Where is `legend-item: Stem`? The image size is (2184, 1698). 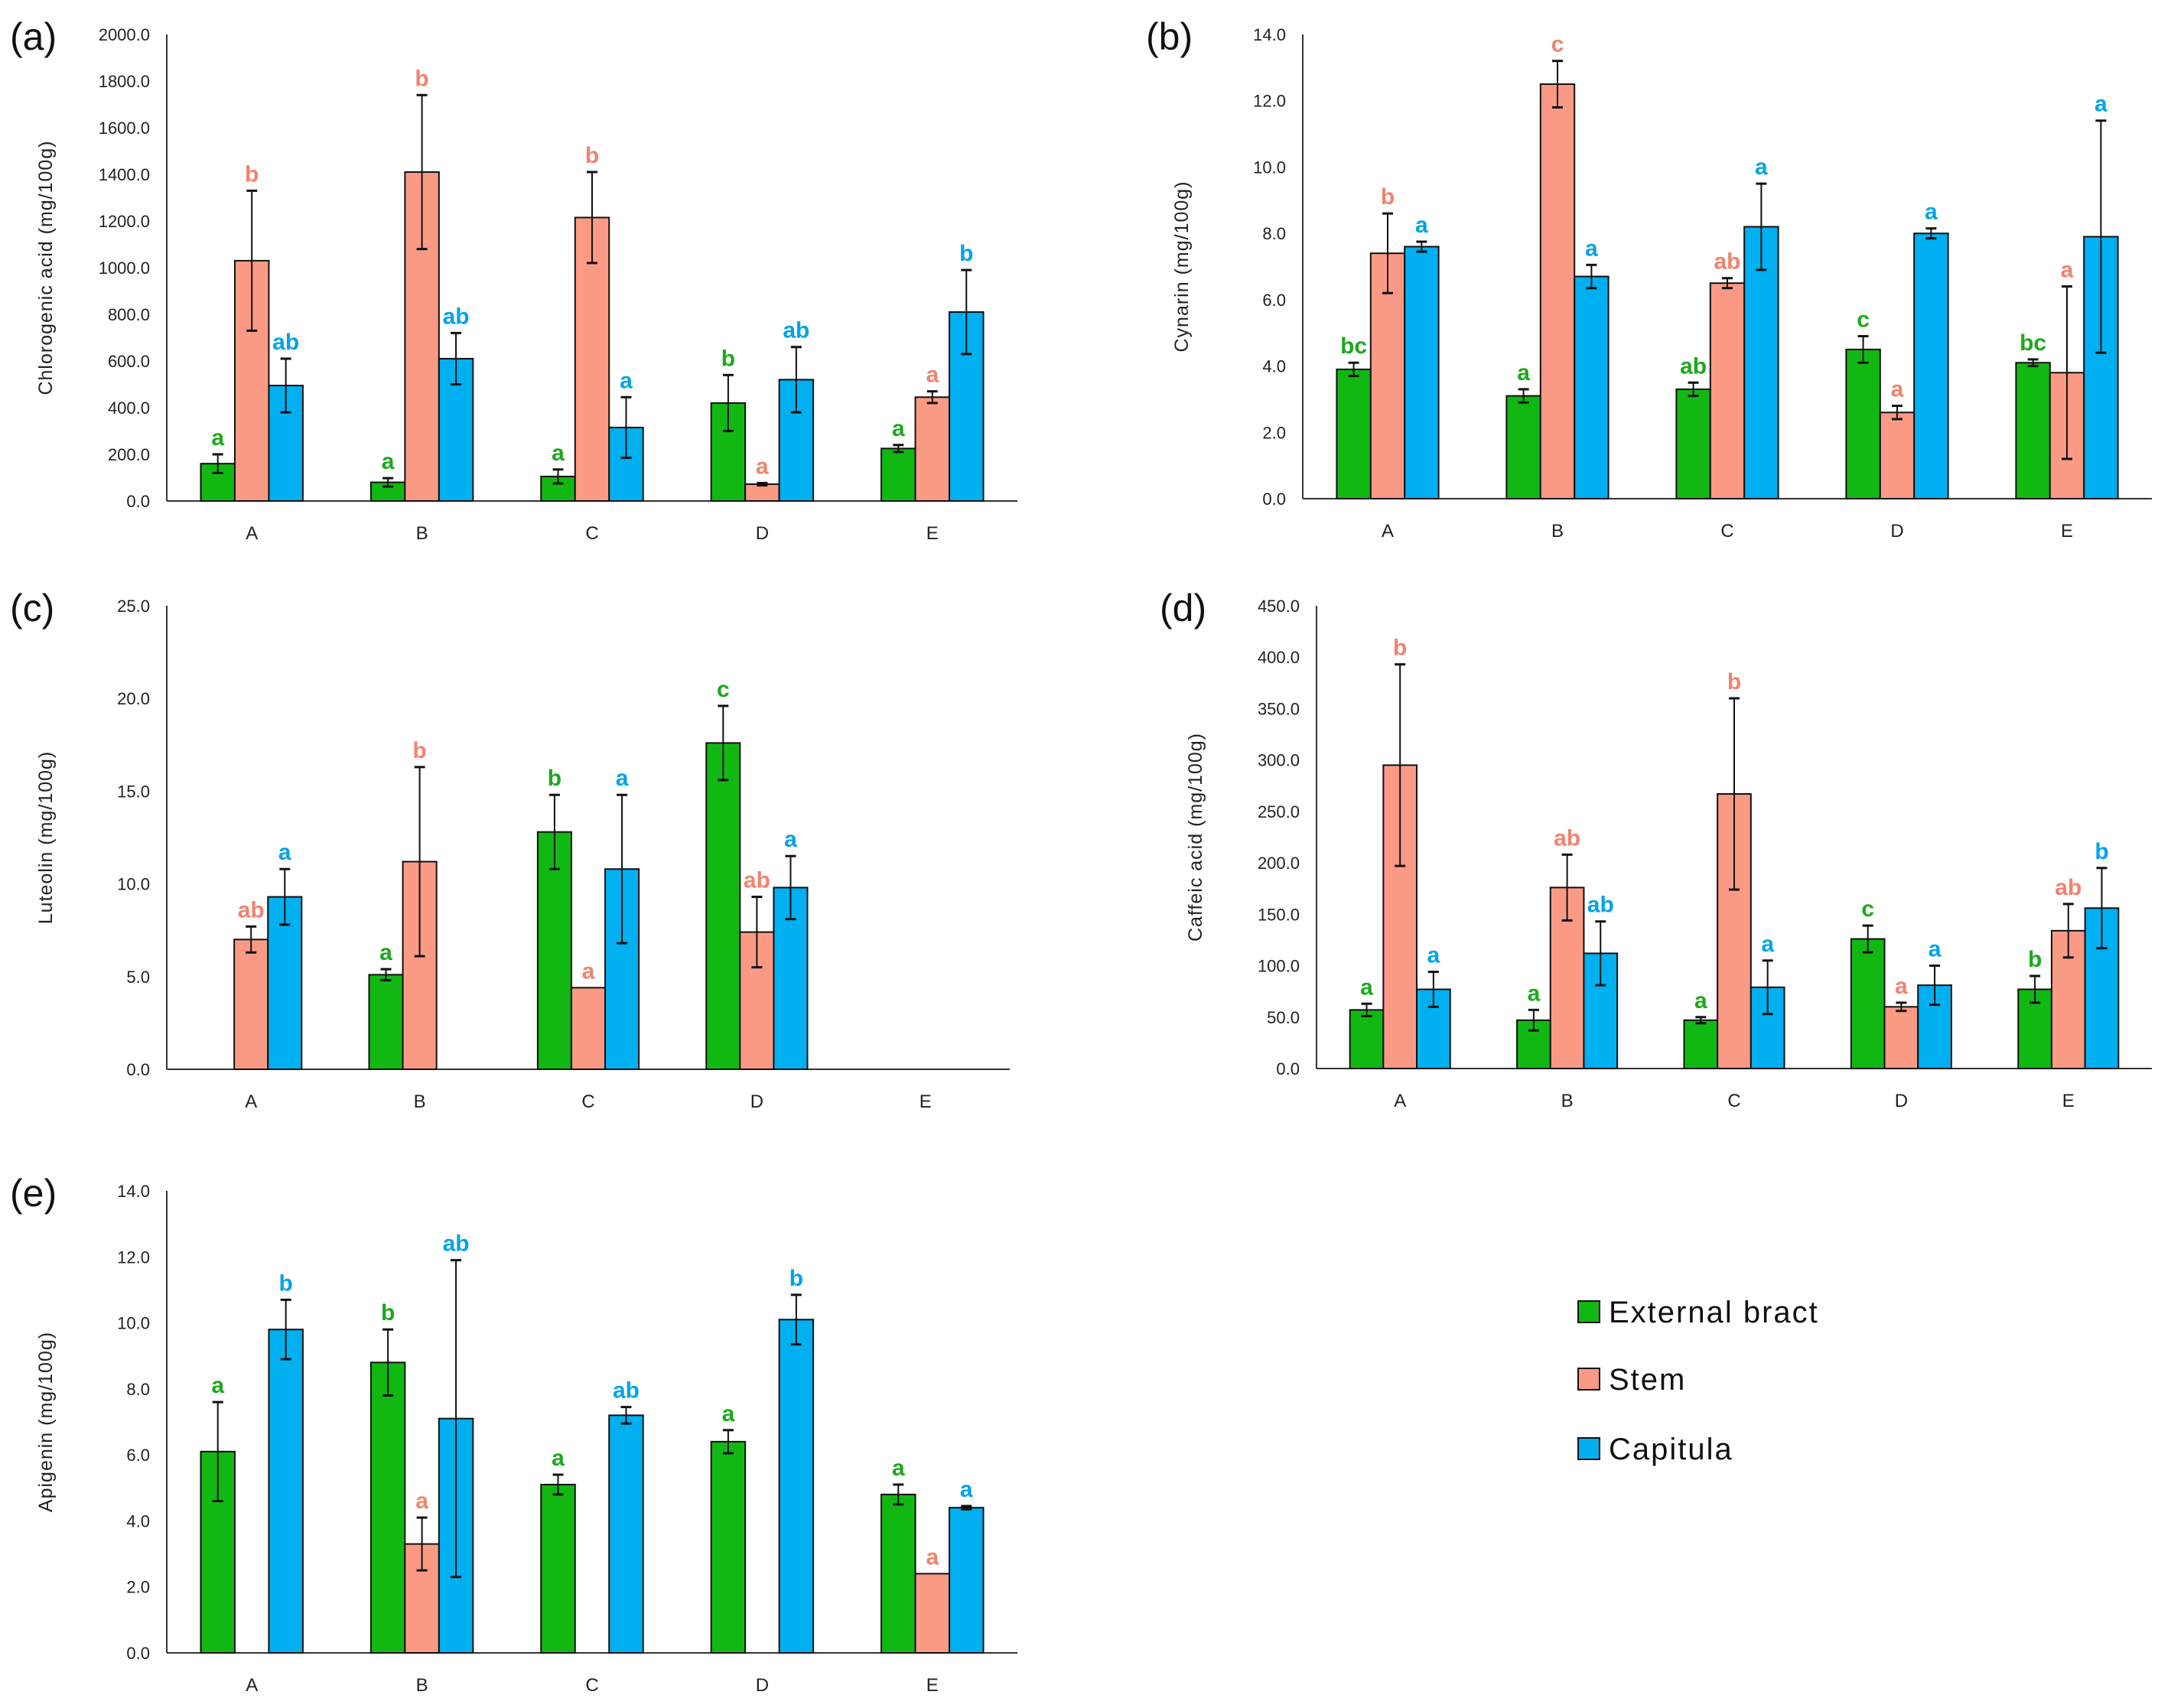 legend-item: Stem is located at coordinates (1631, 1380).